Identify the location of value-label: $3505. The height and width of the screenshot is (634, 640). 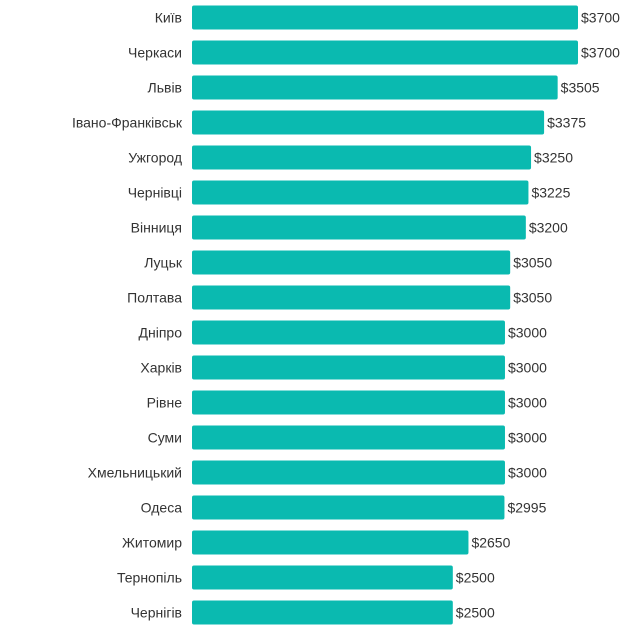
(580, 88).